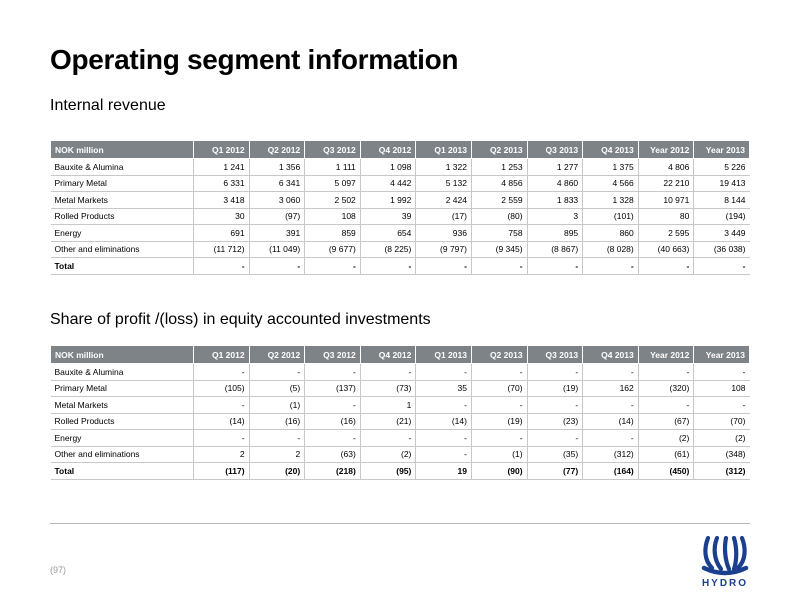 The width and height of the screenshot is (800, 600). What do you see at coordinates (221, 149) in the screenshot?
I see `column-header: Q1 2012` at bounding box center [221, 149].